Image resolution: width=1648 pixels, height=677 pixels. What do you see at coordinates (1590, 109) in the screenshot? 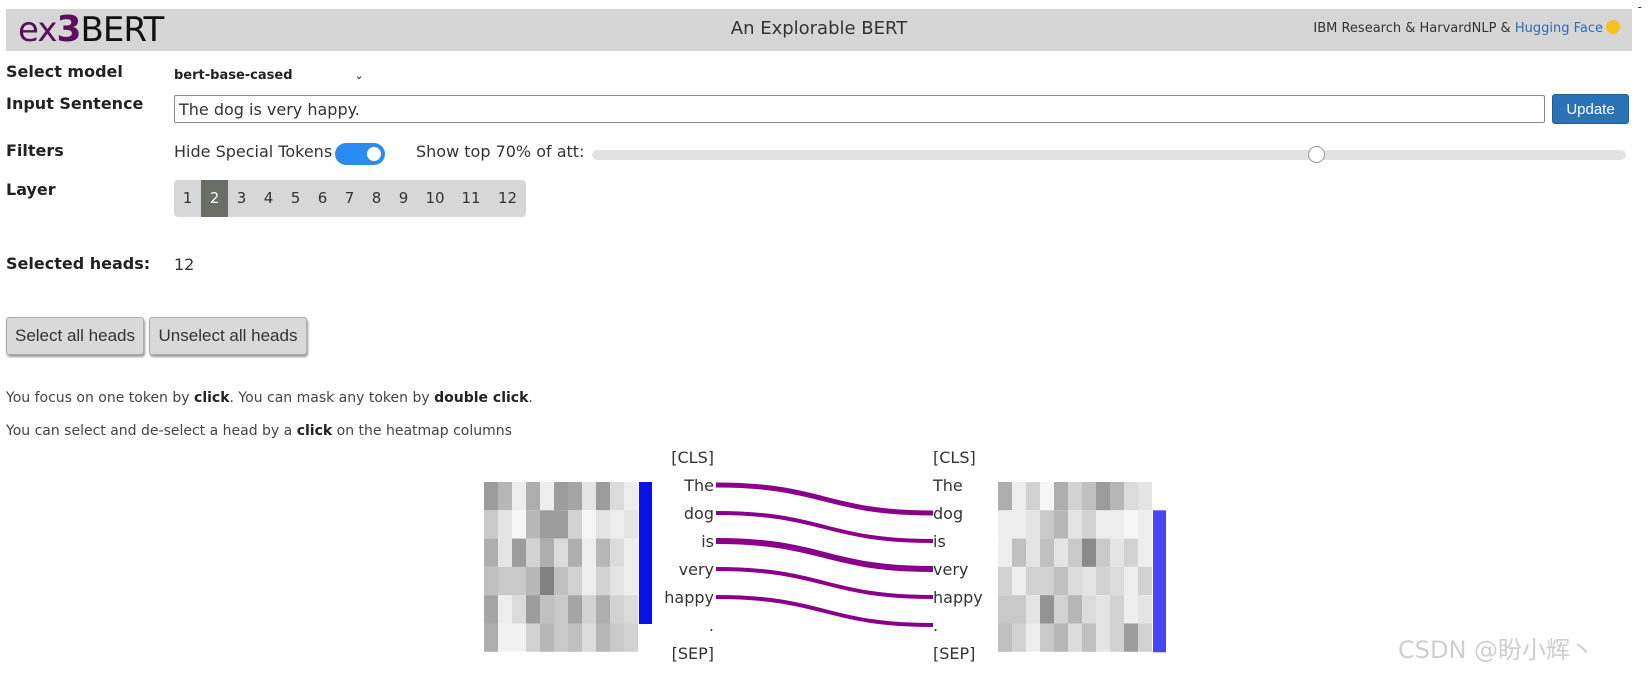
I see `update-button: Update` at bounding box center [1590, 109].